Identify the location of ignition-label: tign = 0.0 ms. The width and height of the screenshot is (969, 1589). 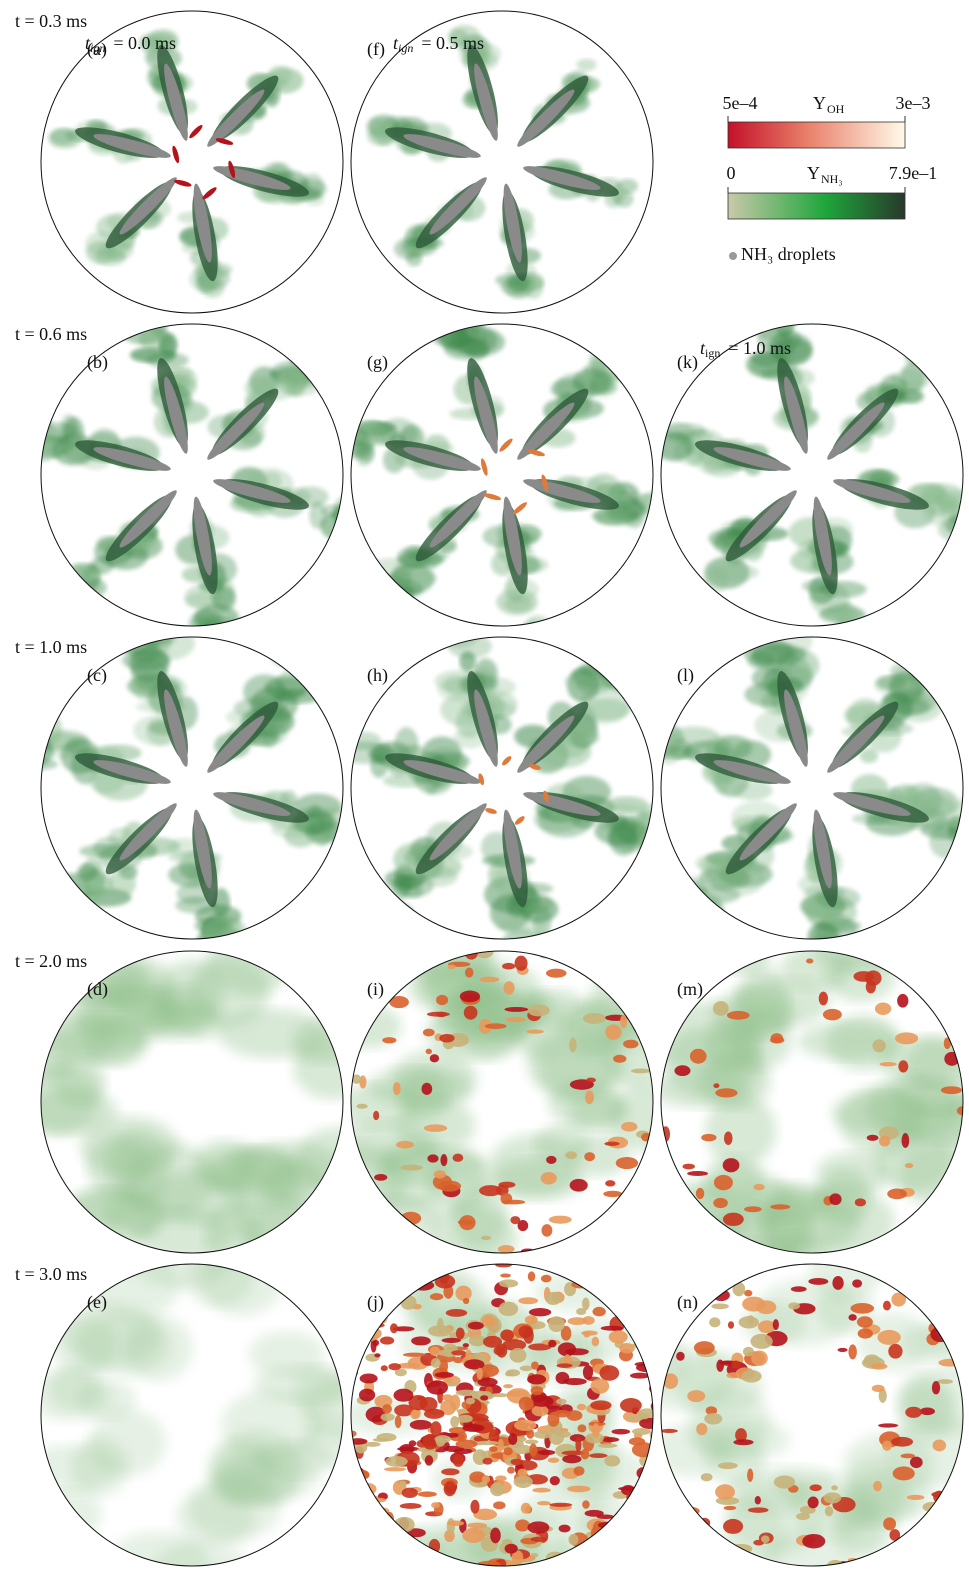
(130, 44).